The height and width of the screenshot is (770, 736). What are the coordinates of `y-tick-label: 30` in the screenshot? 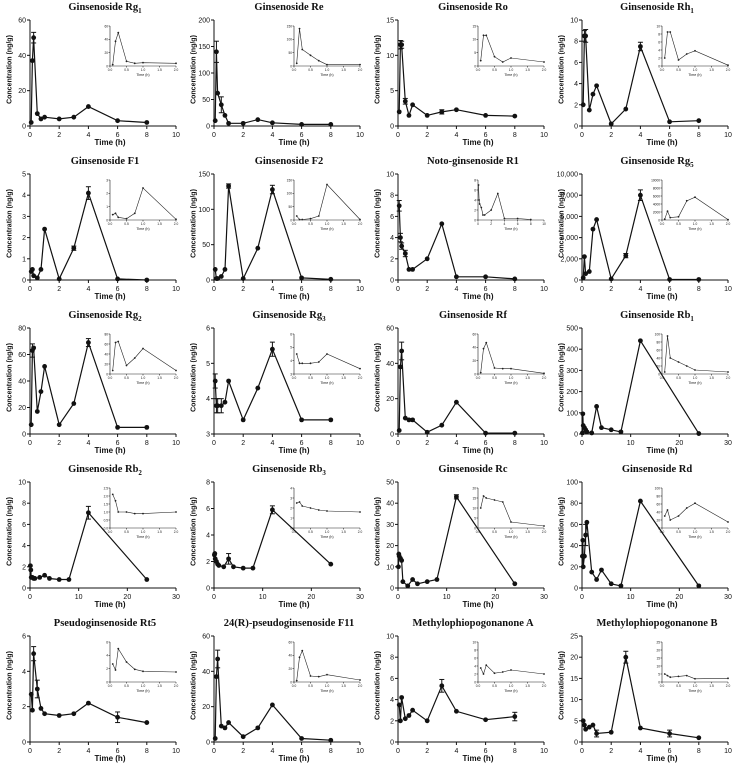 It's located at (390, 525).